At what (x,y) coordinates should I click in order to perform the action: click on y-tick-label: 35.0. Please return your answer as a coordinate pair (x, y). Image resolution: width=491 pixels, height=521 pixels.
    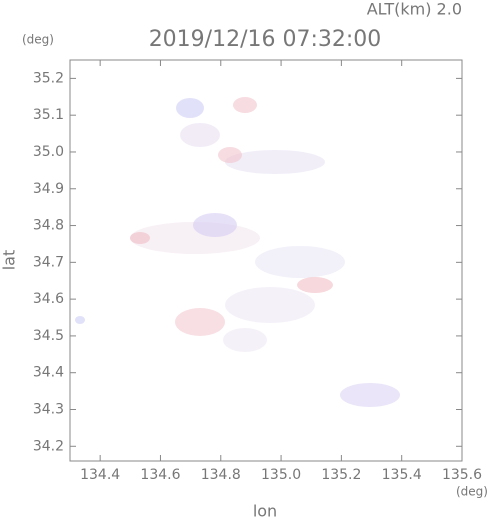
    Looking at the image, I should click on (48, 152).